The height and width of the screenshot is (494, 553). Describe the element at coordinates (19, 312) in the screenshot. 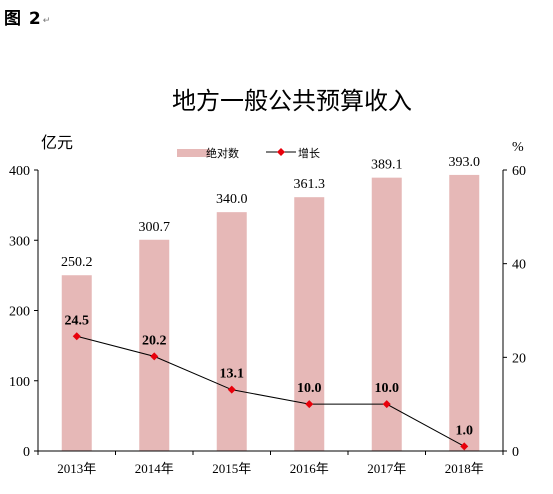

I see `y-left-tick-label: 200` at that location.